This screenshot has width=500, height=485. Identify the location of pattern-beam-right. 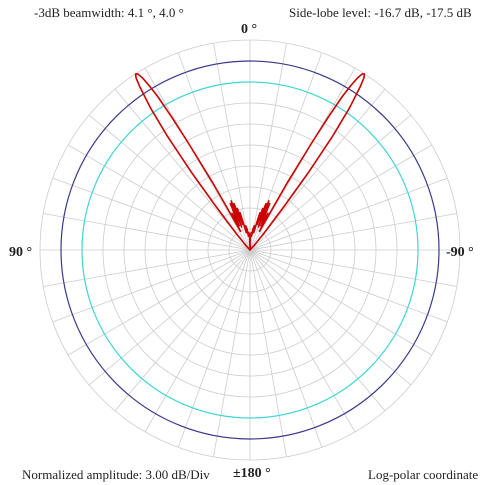
(307, 162).